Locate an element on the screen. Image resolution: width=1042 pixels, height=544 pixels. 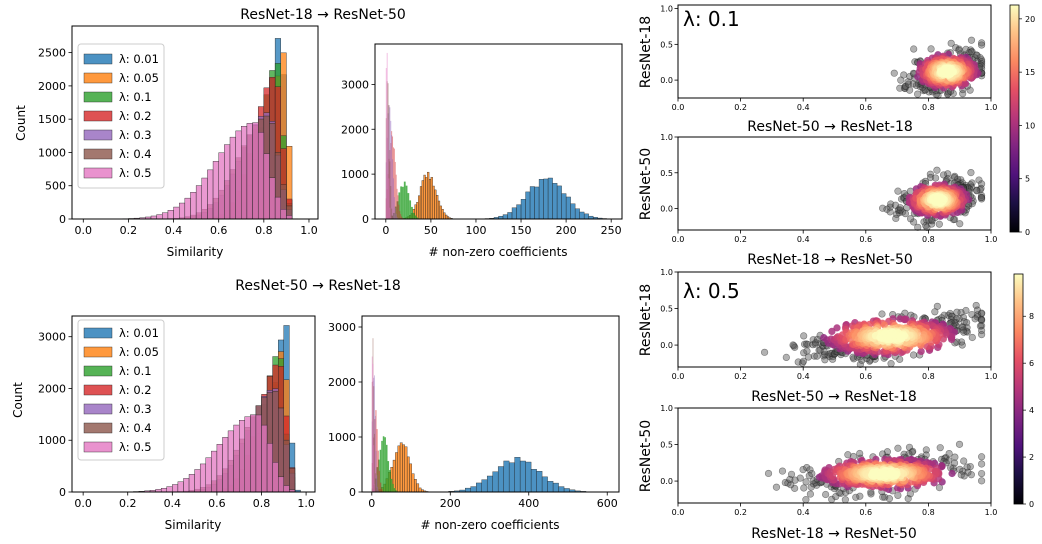
colorbar-top: 0 5 10 15 20 is located at coordinates (1022, 120).